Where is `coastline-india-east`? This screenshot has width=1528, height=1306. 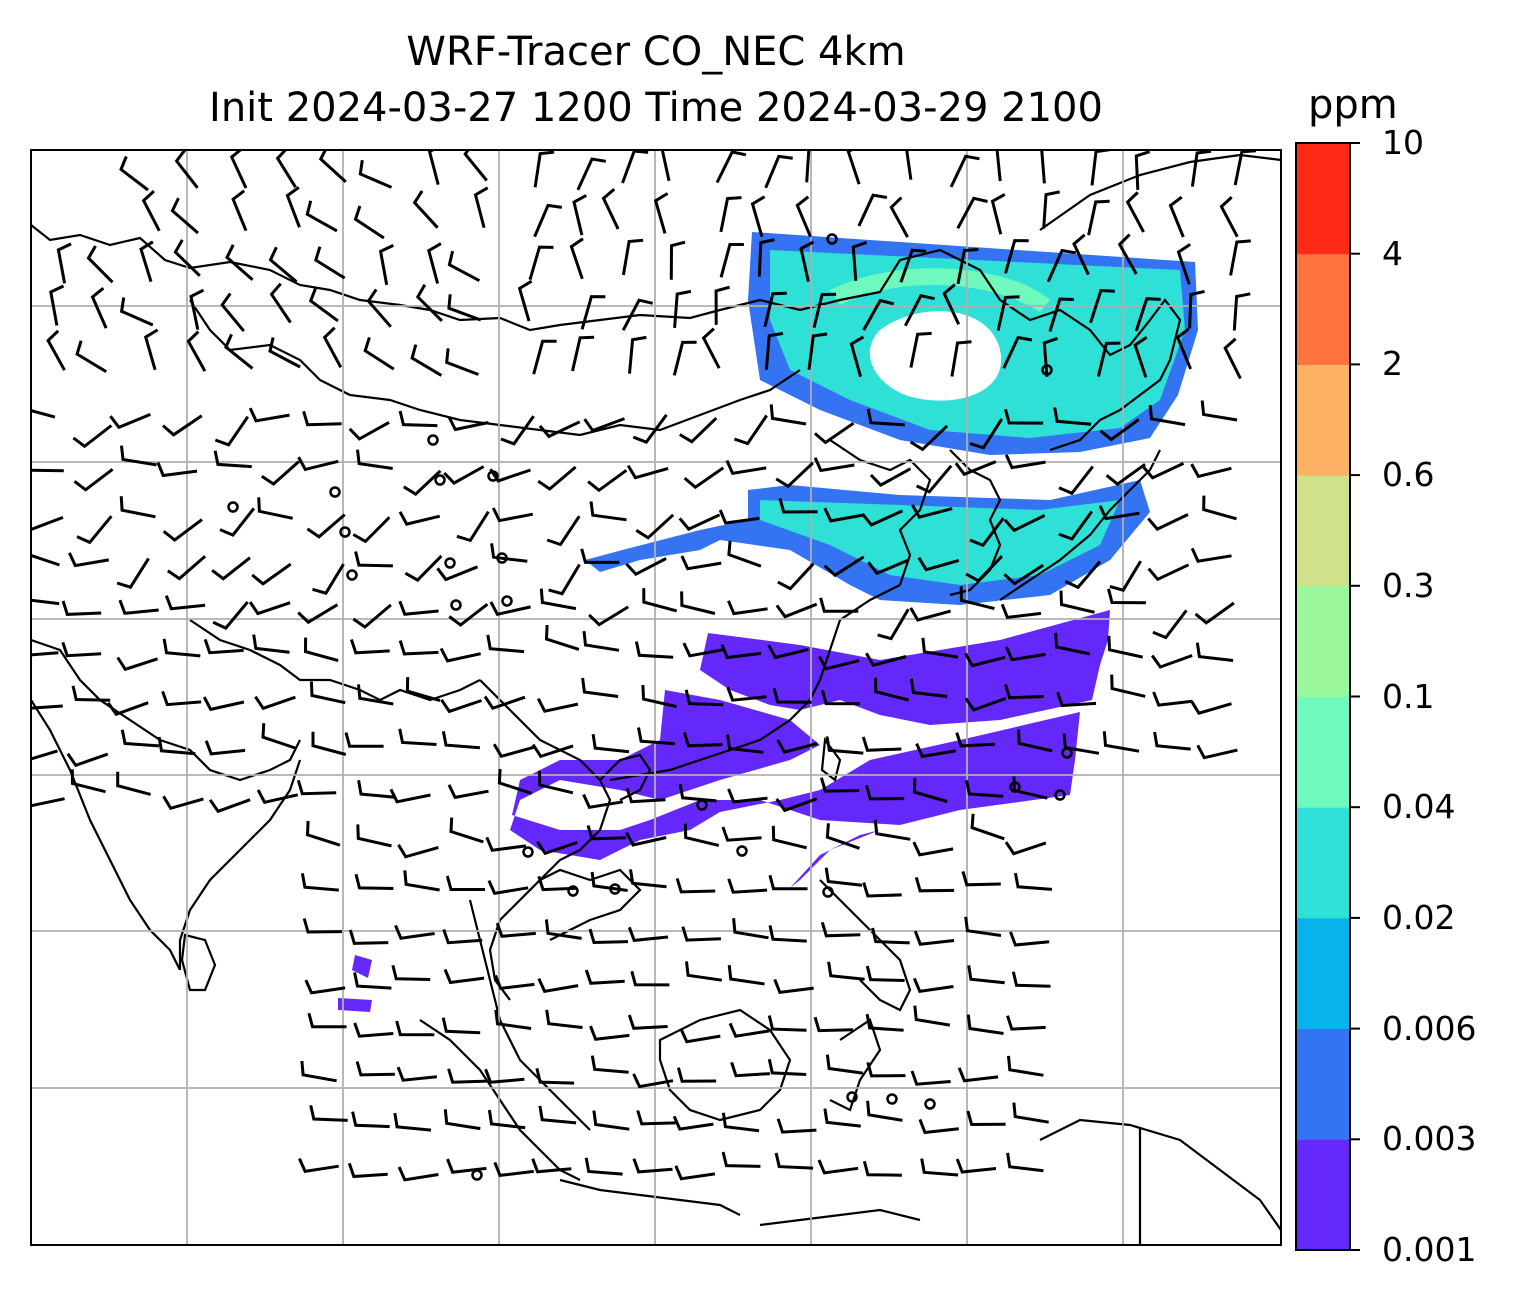 coastline-india-east is located at coordinates (240, 864).